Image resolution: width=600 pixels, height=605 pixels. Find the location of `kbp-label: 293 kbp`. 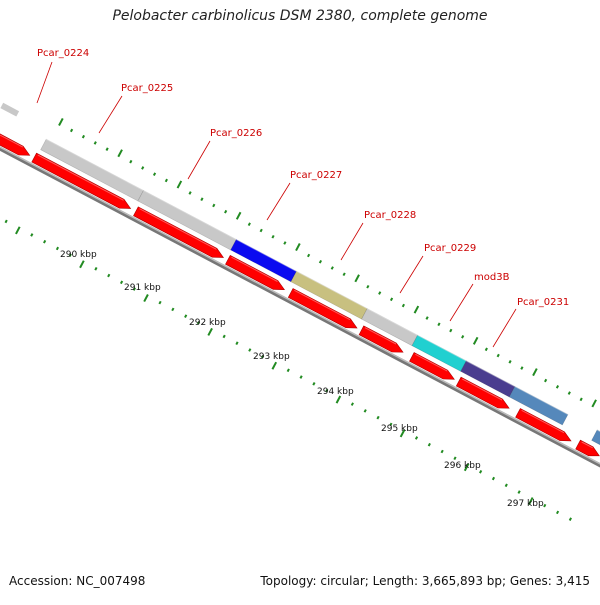

kbp-label: 293 kbp is located at coordinates (271, 357).